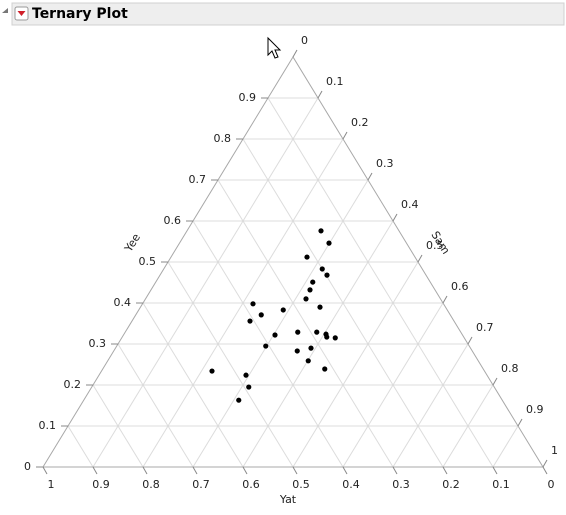 Image resolution: width=566 pixels, height=515 pixels. I want to click on sam-tick-label: 0.8, so click(510, 368).